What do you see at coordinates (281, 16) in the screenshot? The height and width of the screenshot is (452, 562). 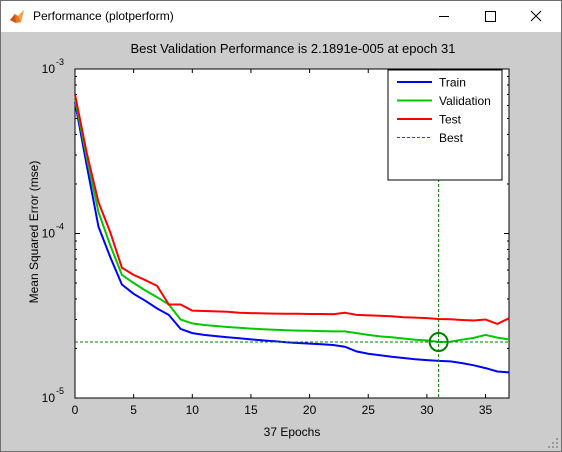 I see `title-bar: Performance (plotperform)` at bounding box center [281, 16].